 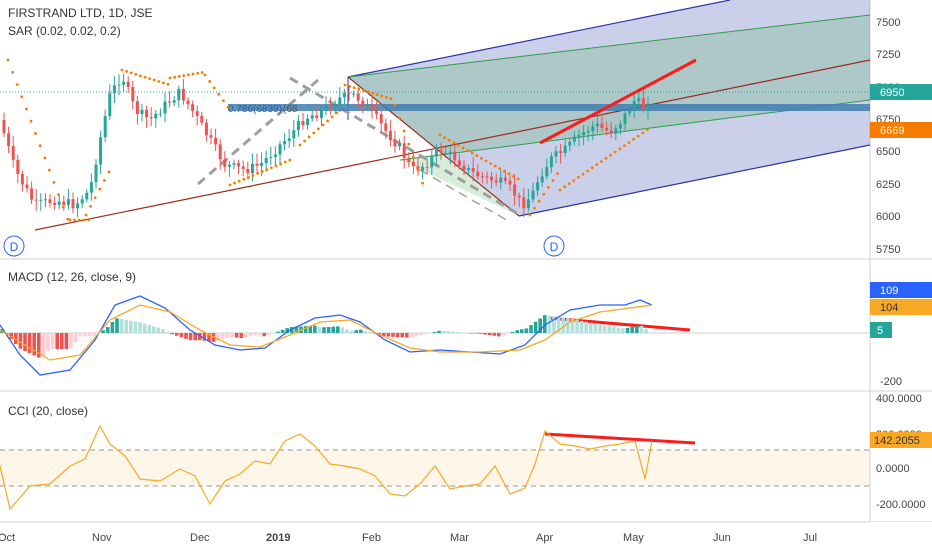 I want to click on macd-legend: MACD (12, 26, close, 9), so click(x=72, y=277).